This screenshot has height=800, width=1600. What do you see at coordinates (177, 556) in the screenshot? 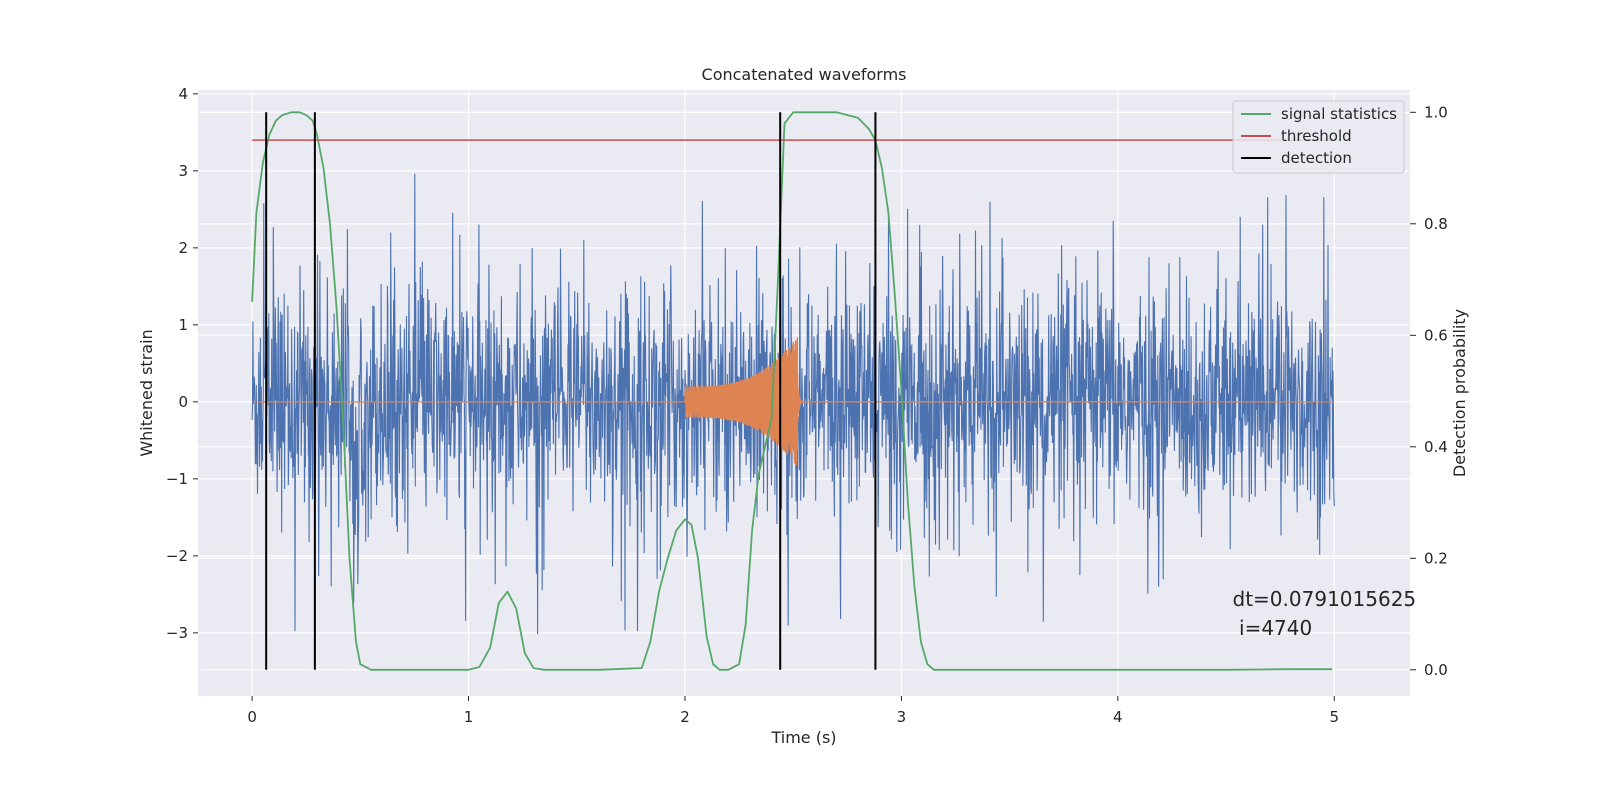
I see `y-tick-label: −2` at bounding box center [177, 556].